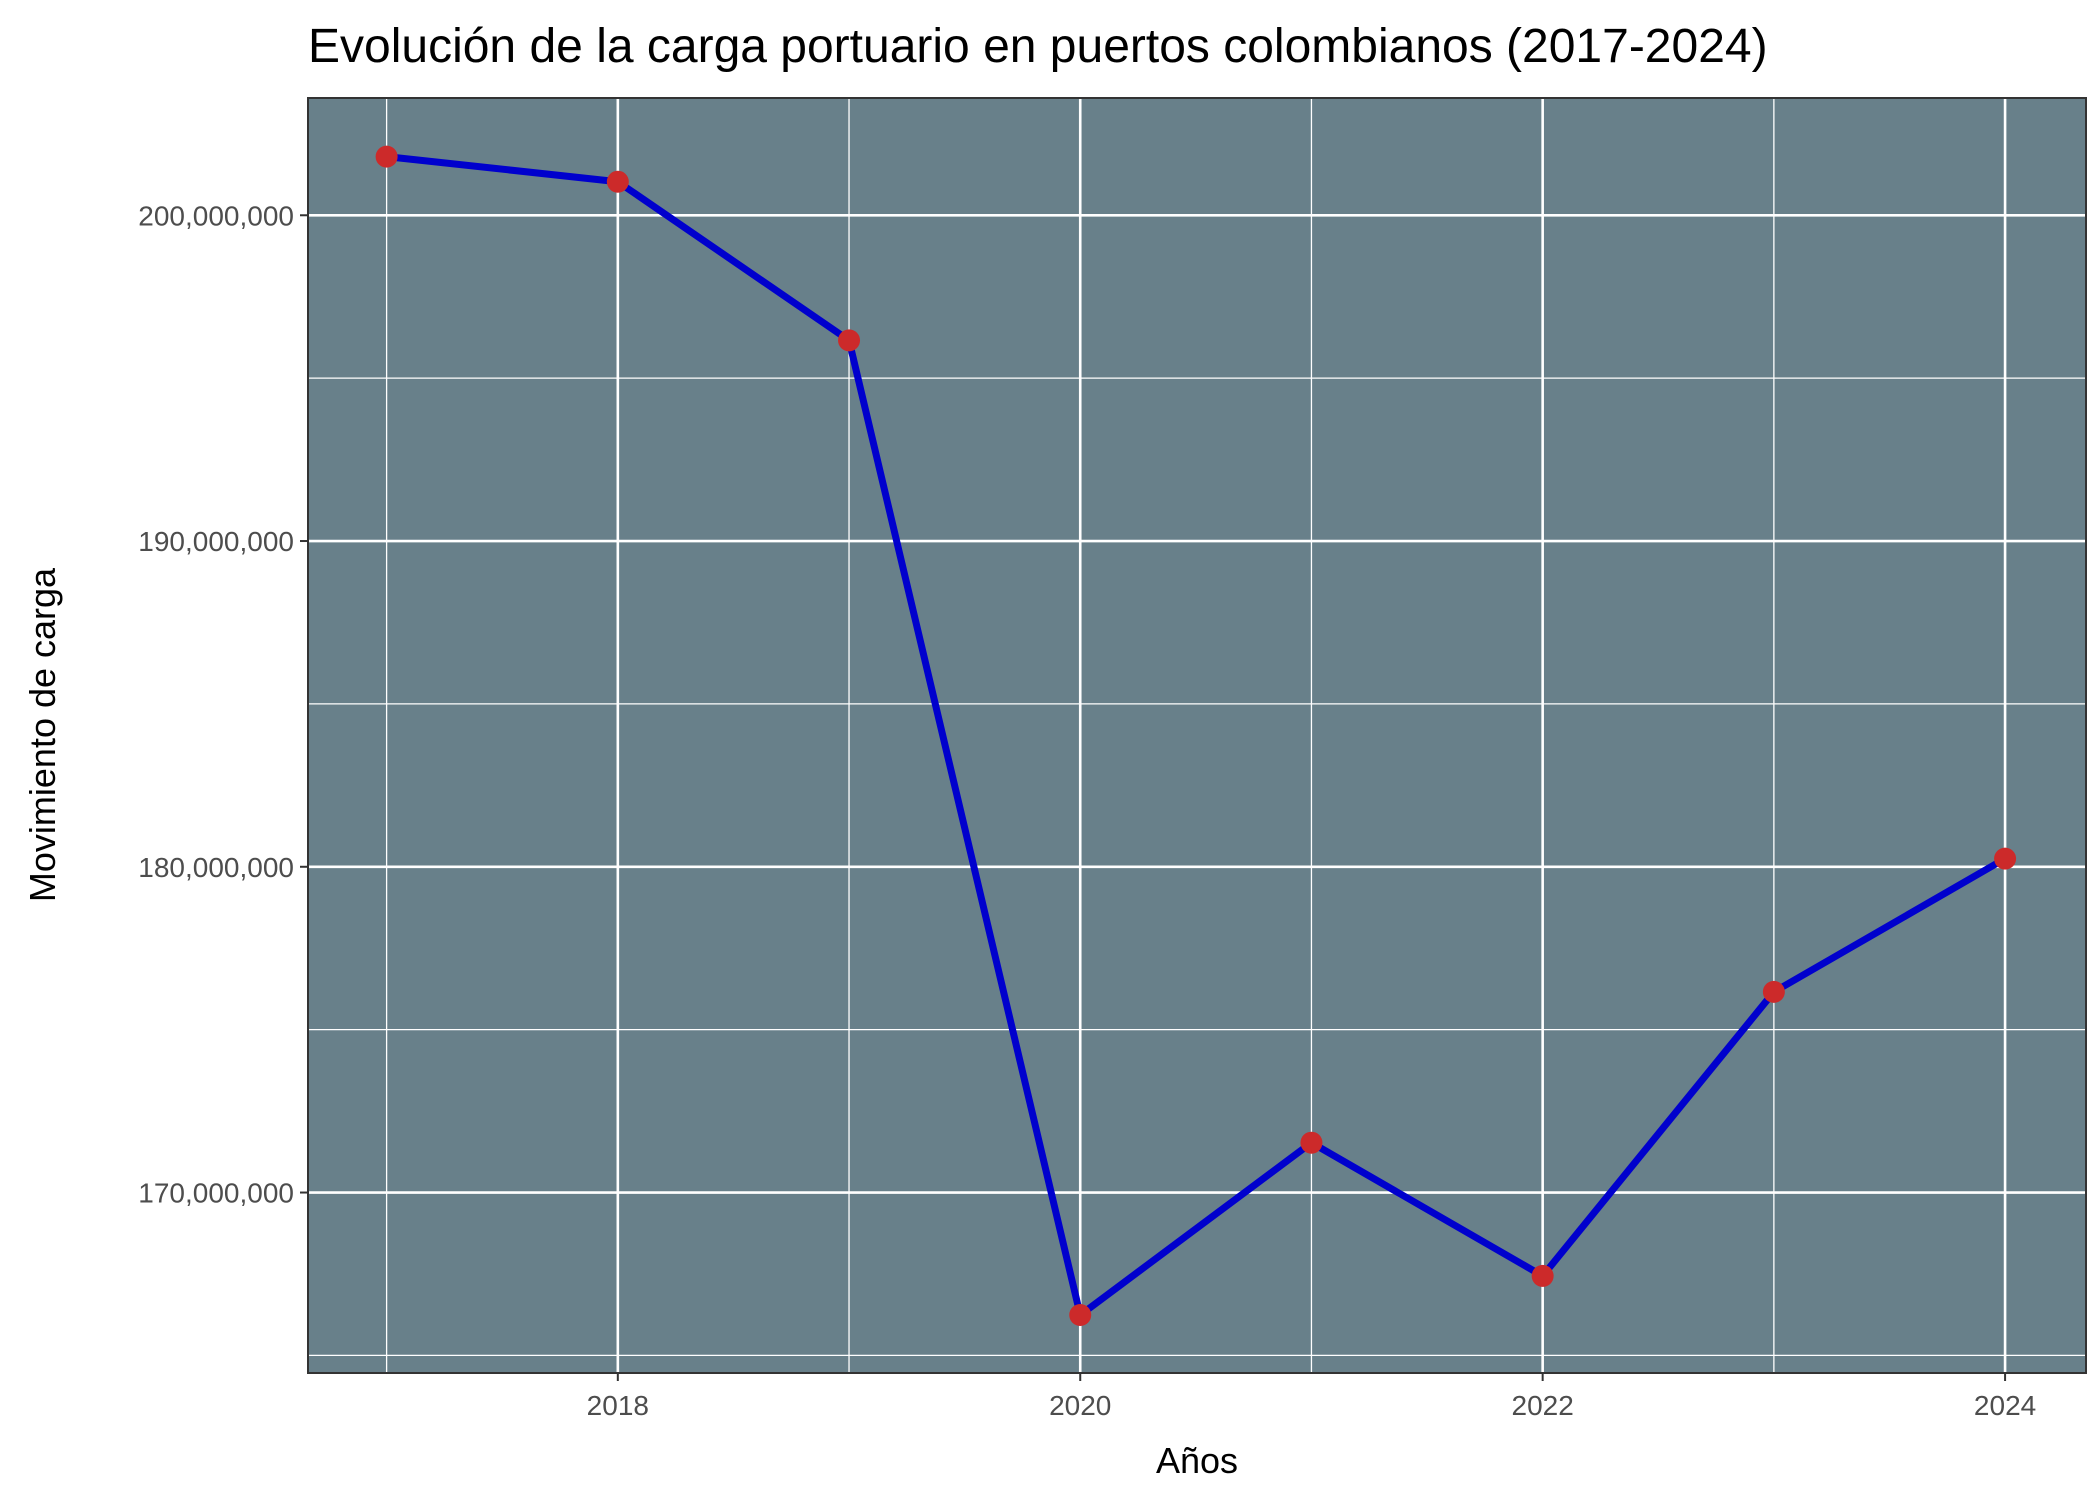 The width and height of the screenshot is (2100, 1500). Describe the element at coordinates (1197, 1460) in the screenshot. I see `x-axis-title: Años` at that location.